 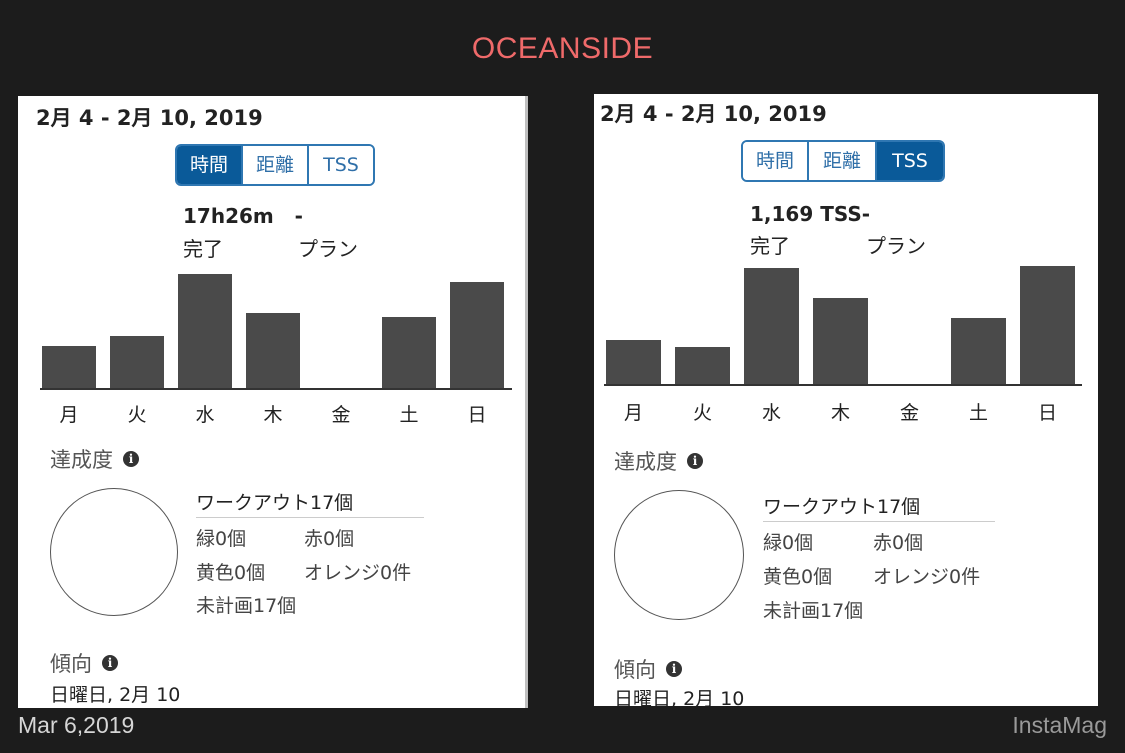 What do you see at coordinates (562, 48) in the screenshot?
I see `collage-title: OCEANSIDE` at bounding box center [562, 48].